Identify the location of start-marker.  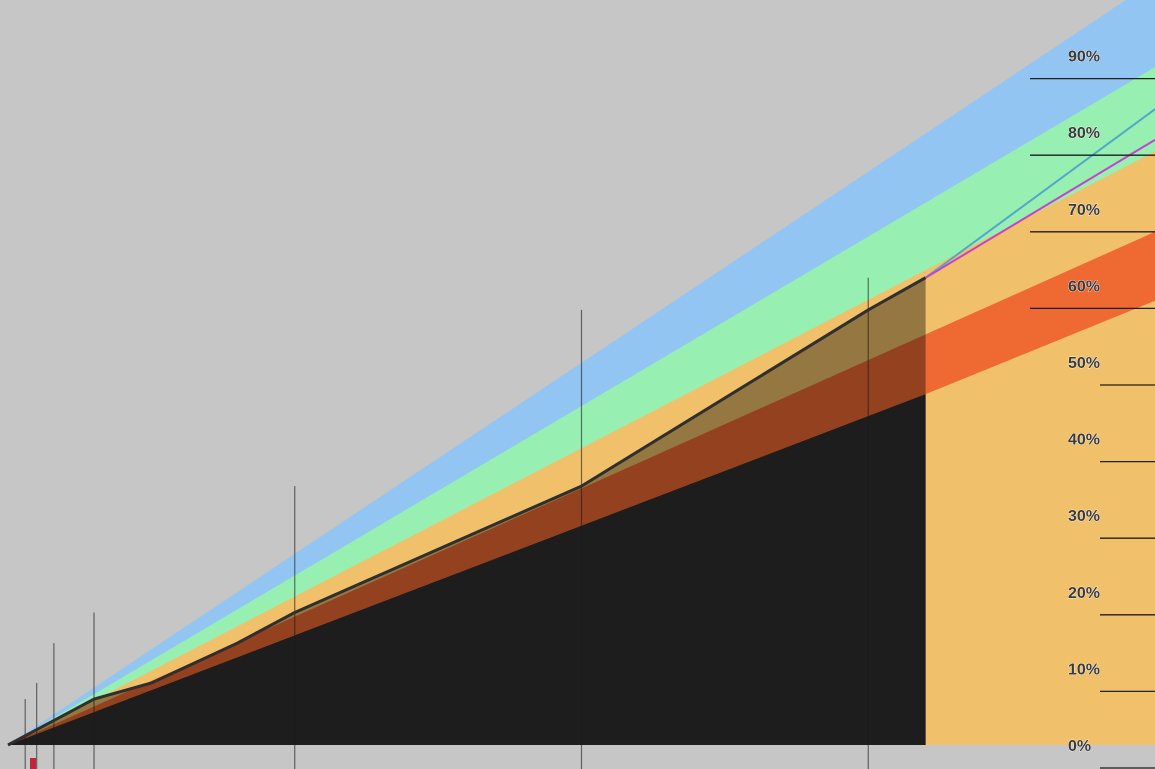
(33, 763).